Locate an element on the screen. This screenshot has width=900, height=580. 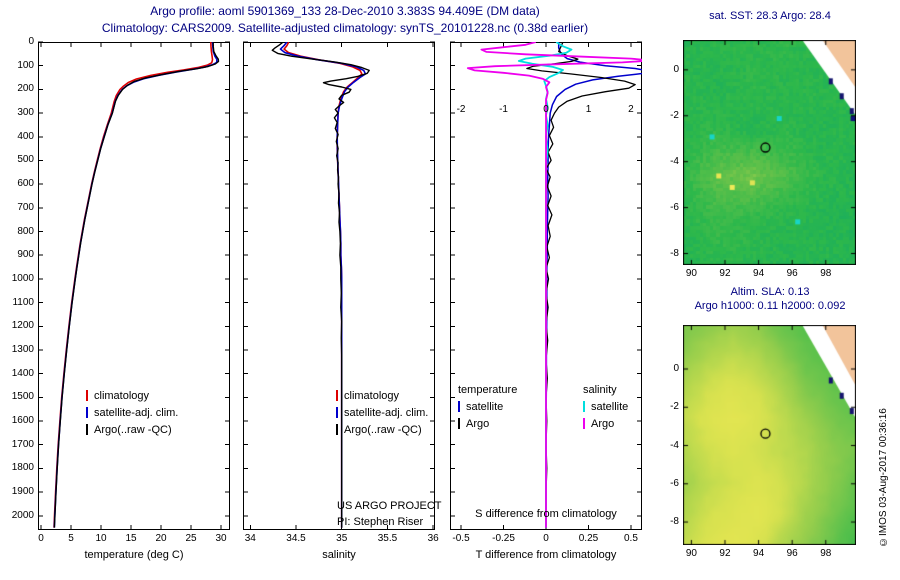
tick-label: 1500 is located at coordinates (22, 397).